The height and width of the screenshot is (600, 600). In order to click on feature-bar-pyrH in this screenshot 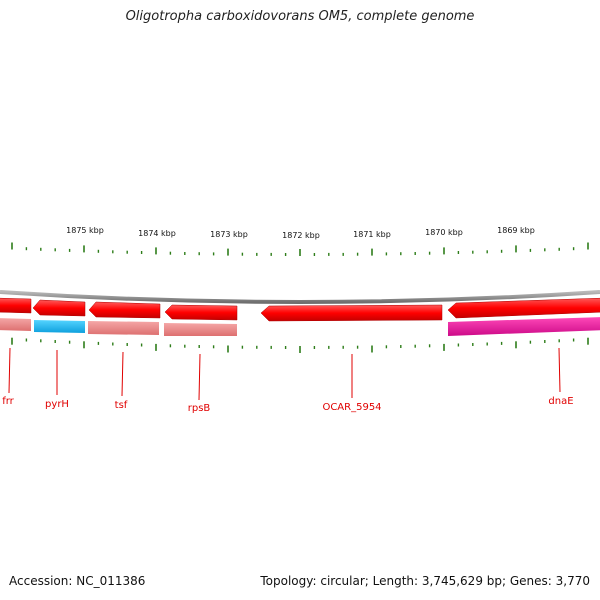, I will do `click(59, 326)`.